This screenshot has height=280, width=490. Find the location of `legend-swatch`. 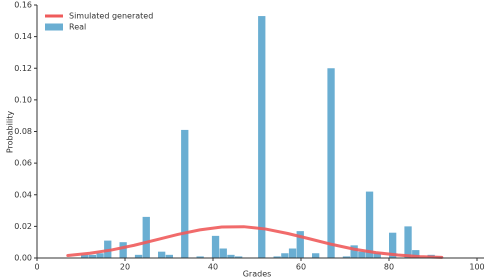

legend-swatch is located at coordinates (54, 27).